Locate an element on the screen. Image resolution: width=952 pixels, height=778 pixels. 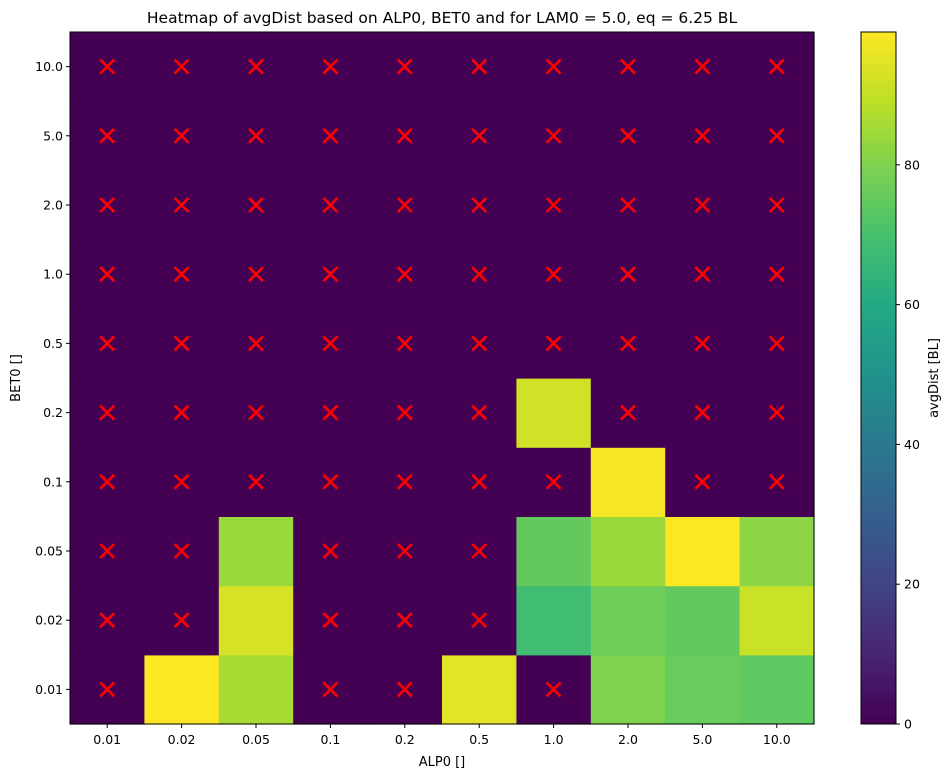
x-axis-label: ALP0 [] is located at coordinates (442, 762).